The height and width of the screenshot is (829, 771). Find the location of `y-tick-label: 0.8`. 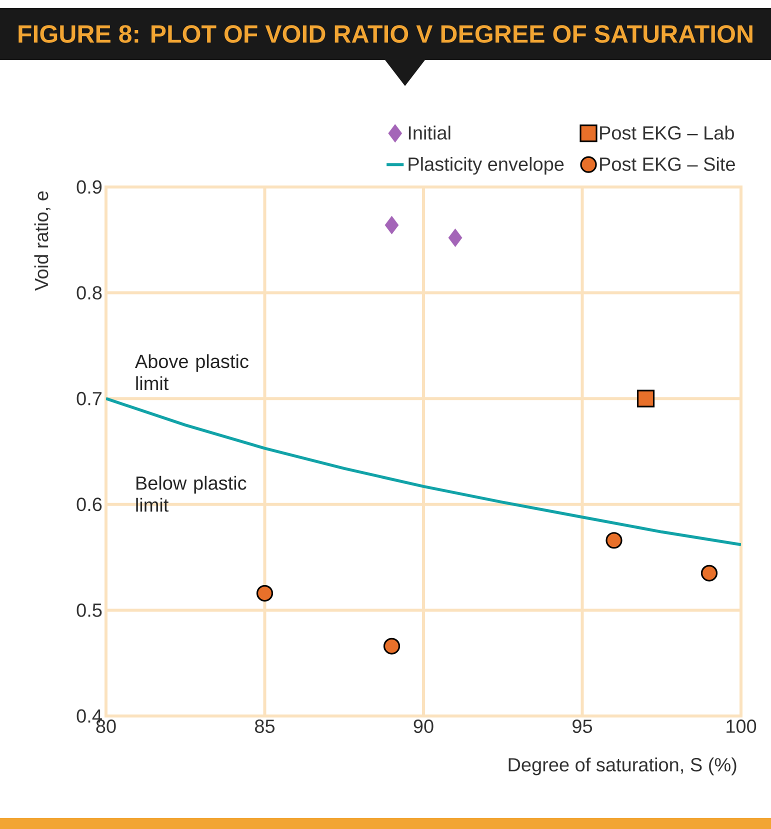

y-tick-label: 0.8 is located at coordinates (89, 293).